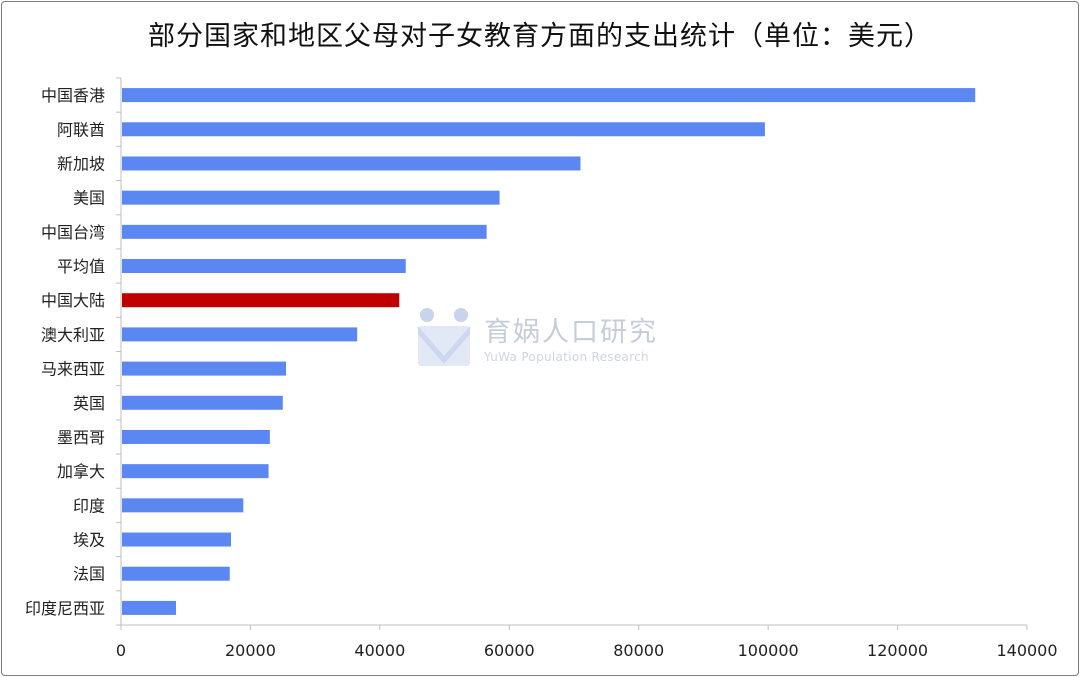 The height and width of the screenshot is (677, 1080). What do you see at coordinates (250, 650) in the screenshot?
I see `x-tick-label: 20000` at bounding box center [250, 650].